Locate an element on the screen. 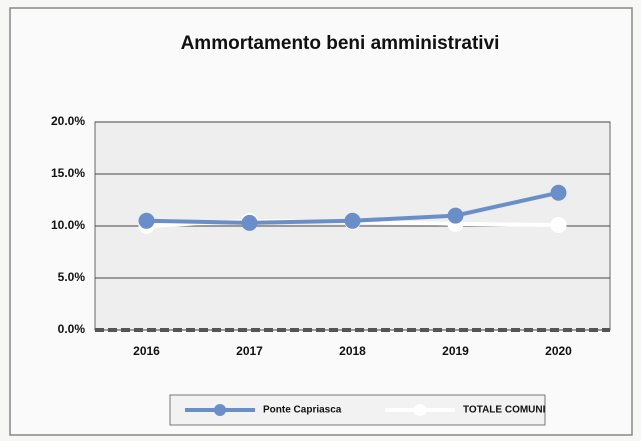 This screenshot has width=641, height=441. y-tick-label: 5.0% is located at coordinates (72, 277).